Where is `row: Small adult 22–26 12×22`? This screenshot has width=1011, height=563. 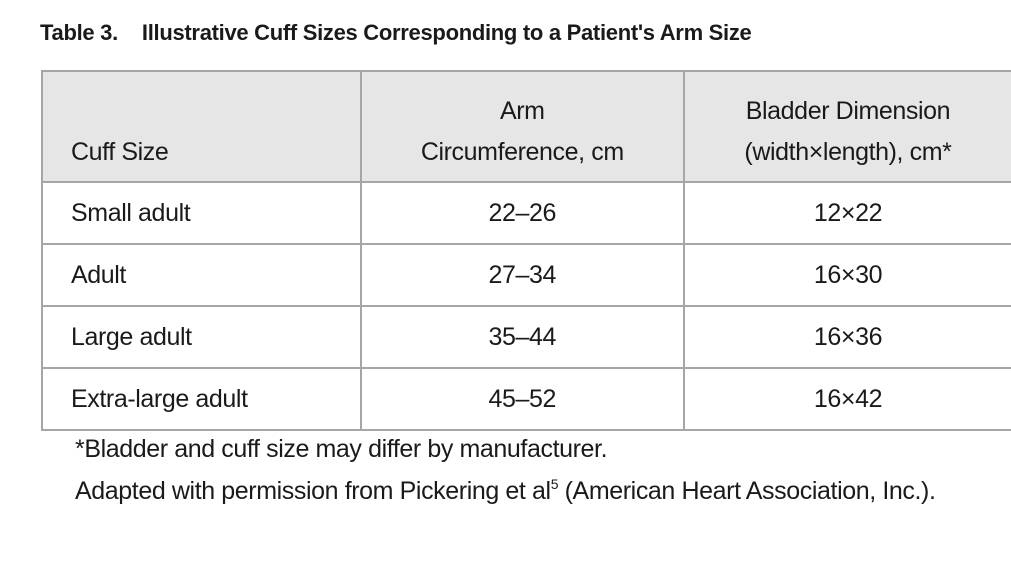 row: Small adult 22–26 12×22 is located at coordinates (526, 213).